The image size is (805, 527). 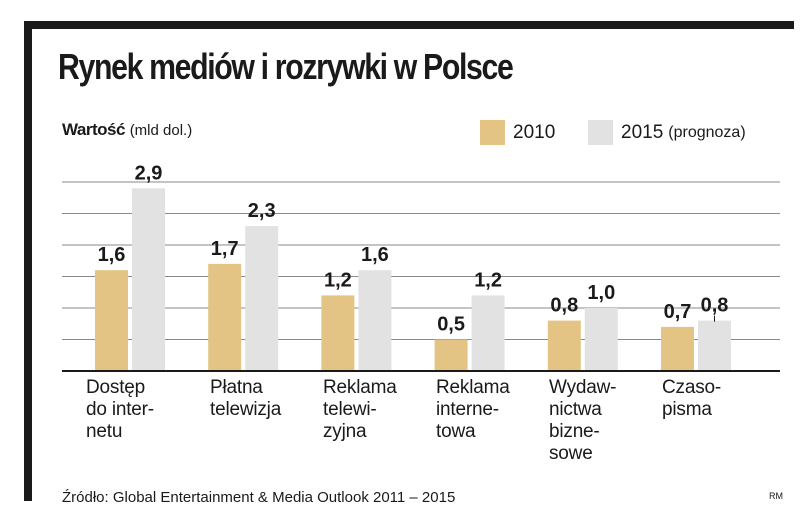 What do you see at coordinates (375, 255) in the screenshot?
I see `data-label-2015-3: 1,6` at bounding box center [375, 255].